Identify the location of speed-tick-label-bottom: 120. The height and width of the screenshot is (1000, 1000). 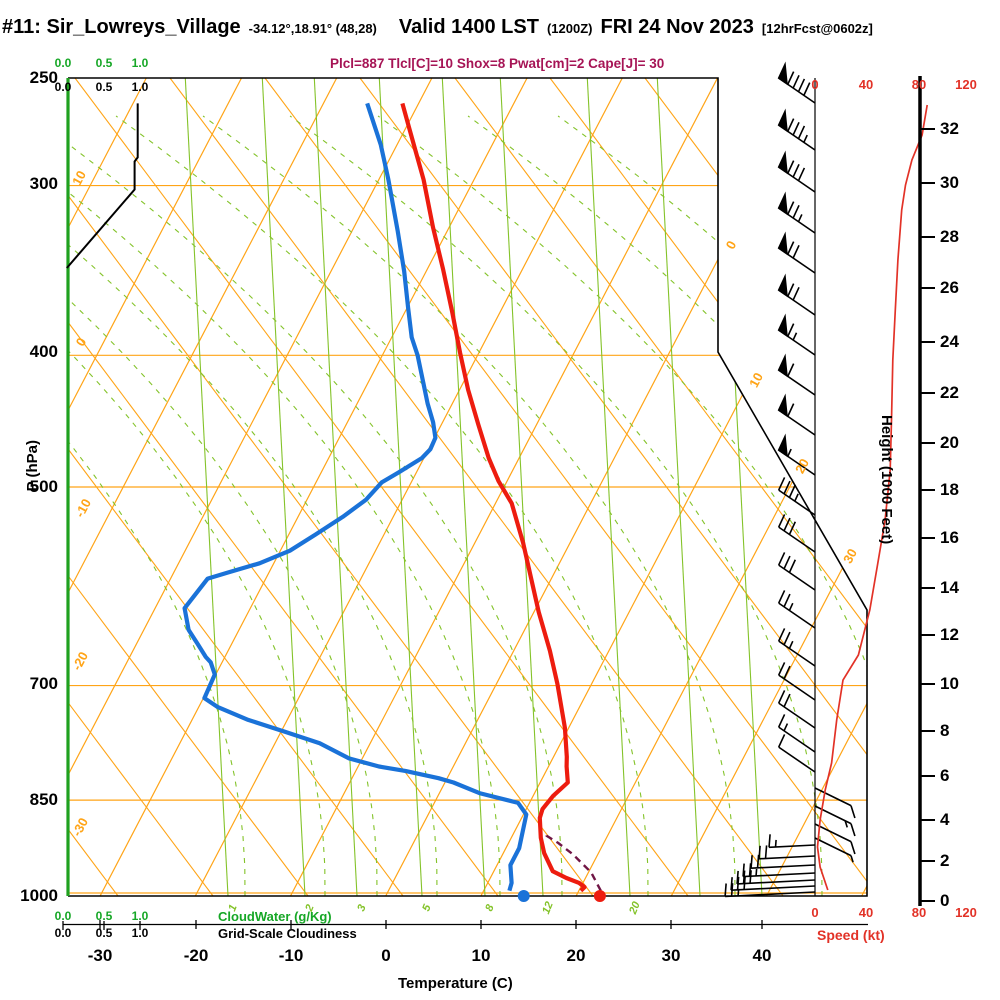
(966, 912).